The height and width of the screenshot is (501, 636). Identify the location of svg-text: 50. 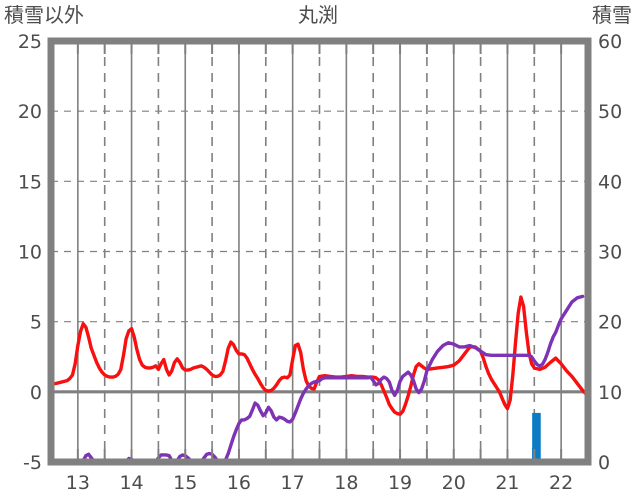
(610, 112).